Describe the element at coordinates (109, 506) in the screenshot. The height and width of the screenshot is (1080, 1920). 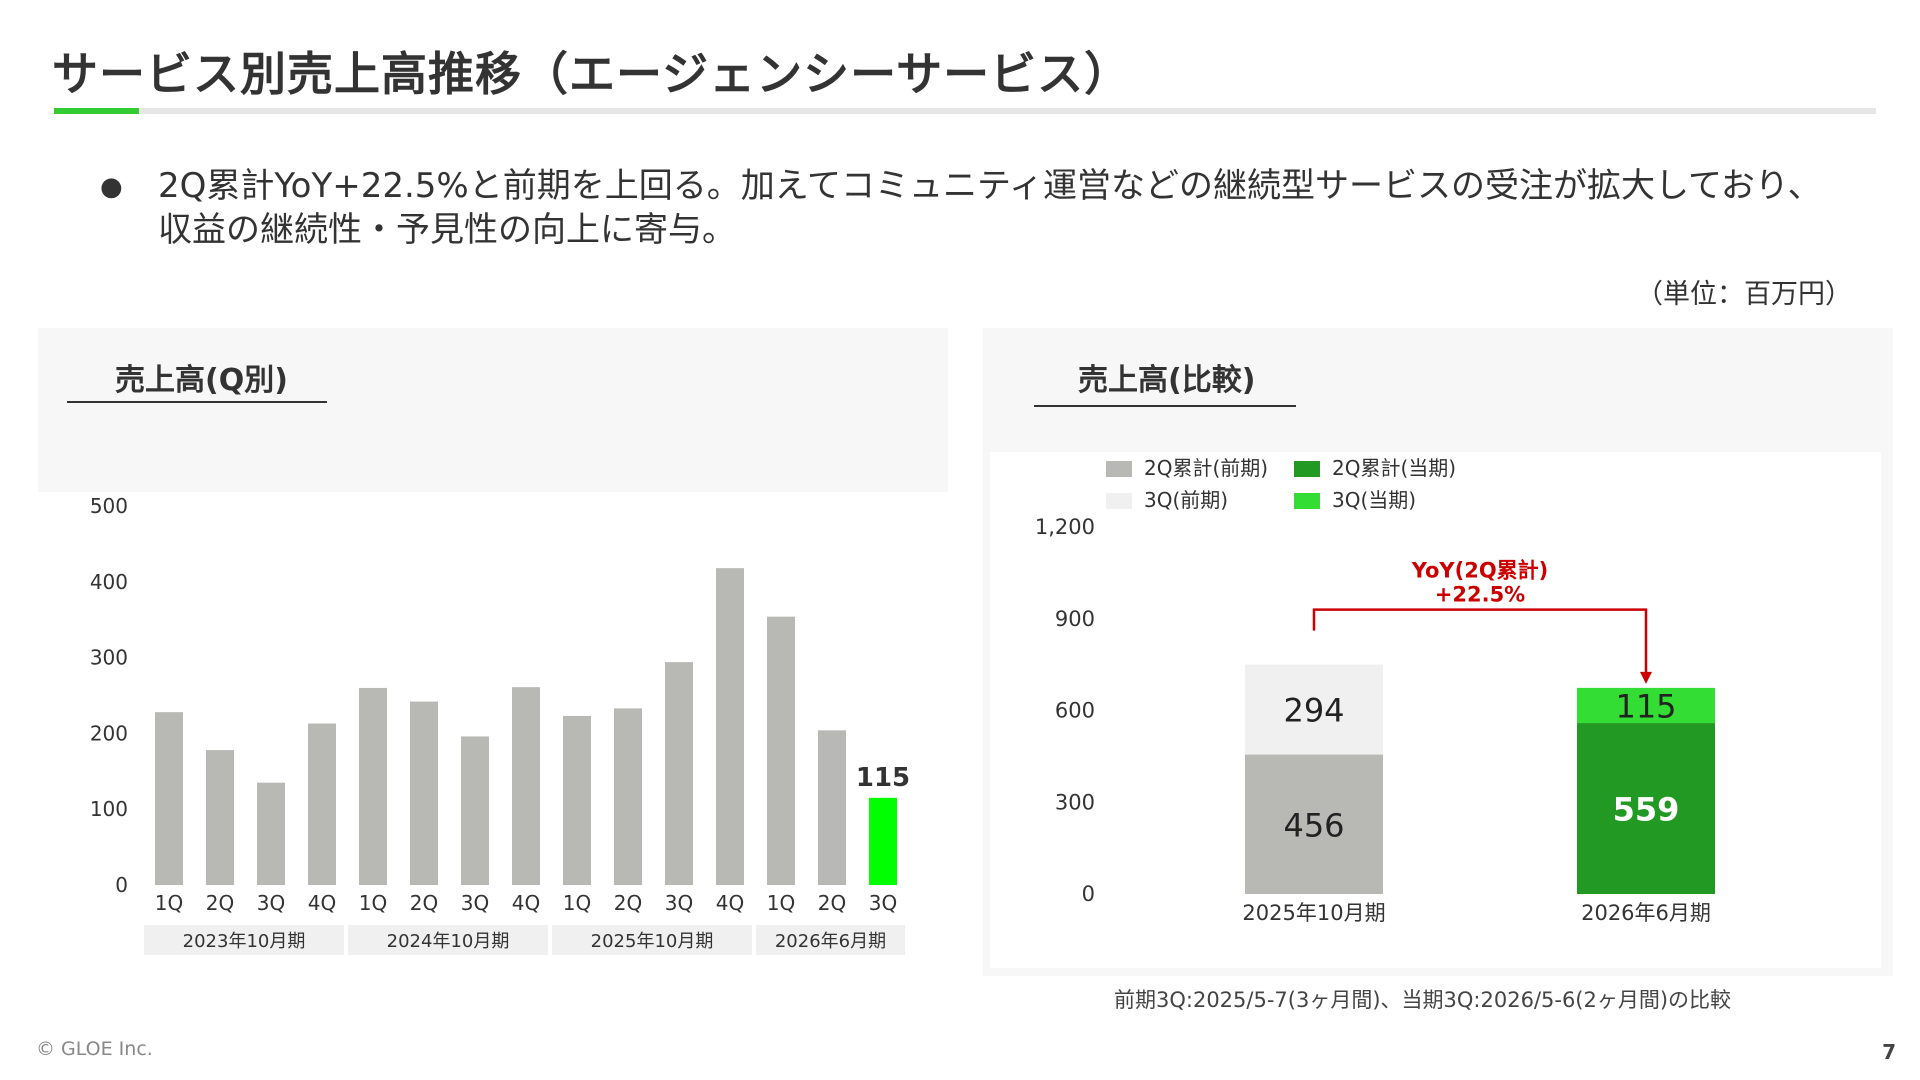
I see `y-tick-label: 500` at that location.